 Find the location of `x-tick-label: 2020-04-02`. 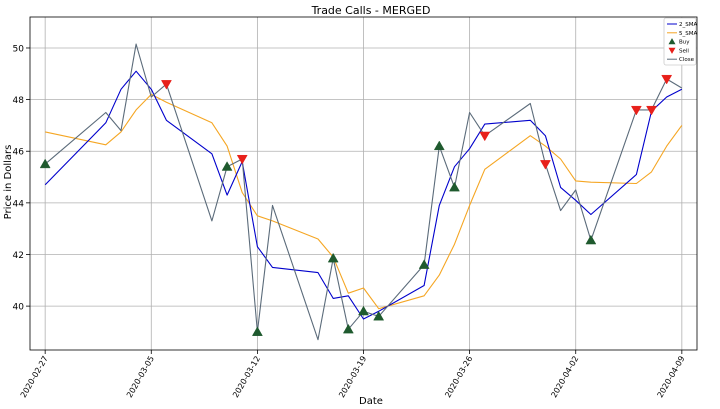

x-tick-label: 2020-04-02 is located at coordinates (564, 377).